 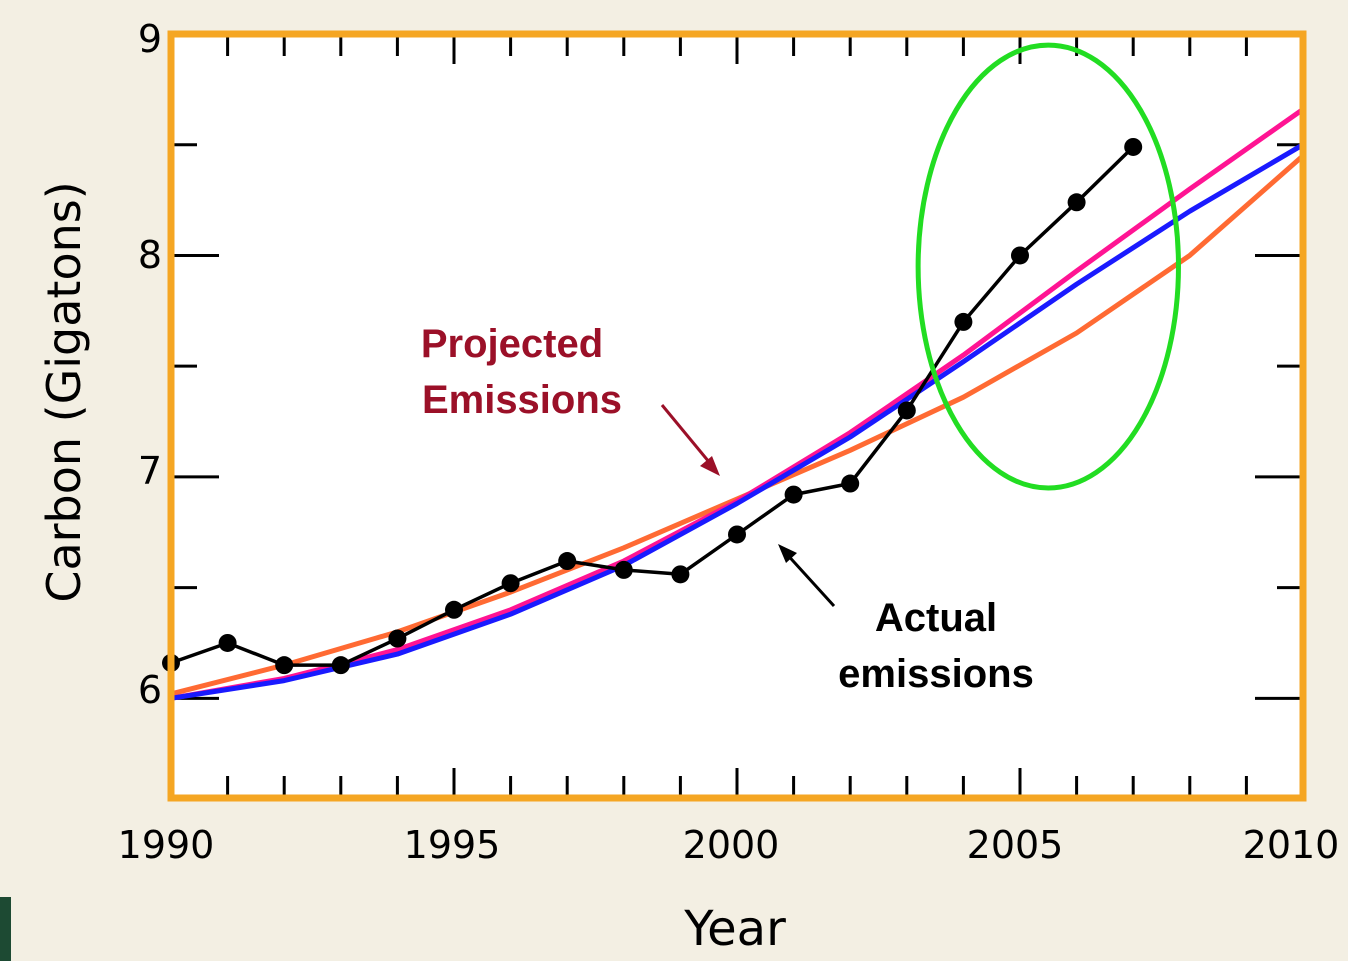 What do you see at coordinates (936, 674) in the screenshot?
I see `annotation-actual-emissions: emissions` at bounding box center [936, 674].